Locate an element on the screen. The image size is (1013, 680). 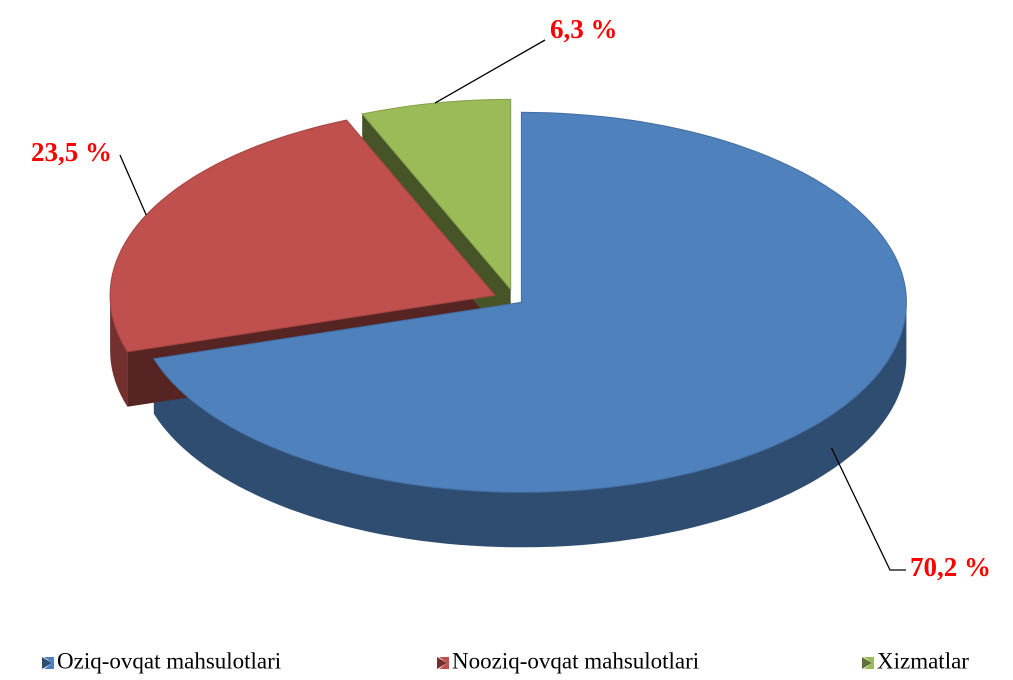
legend-label: Oziq-ovqat mahsulotlari is located at coordinates (169, 660).